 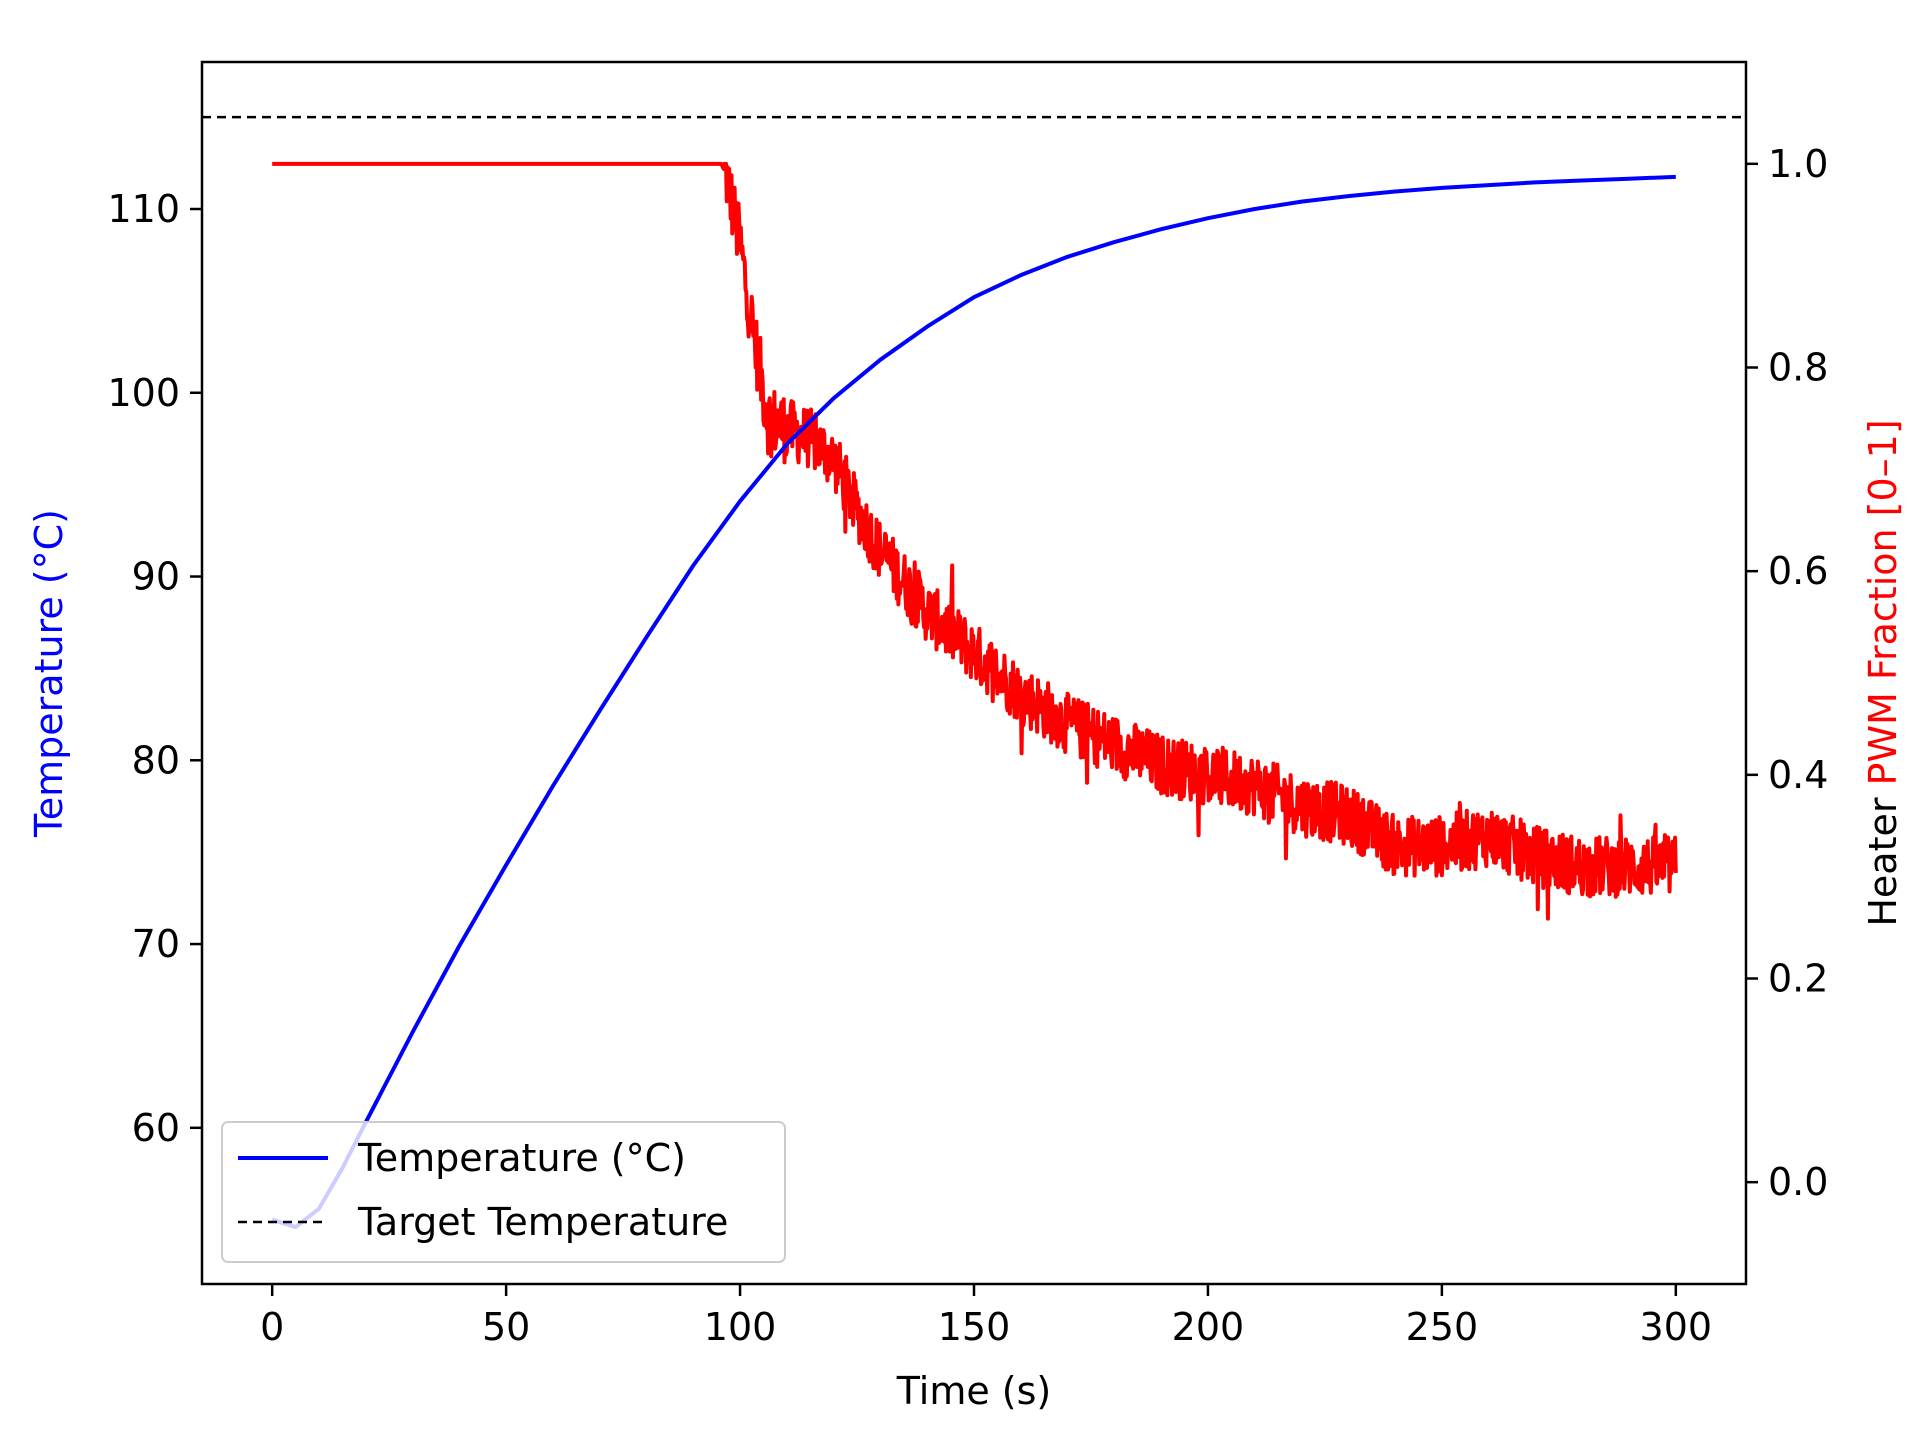 I want to click on y-right-tick-label: 1.0, so click(x=1798, y=164).